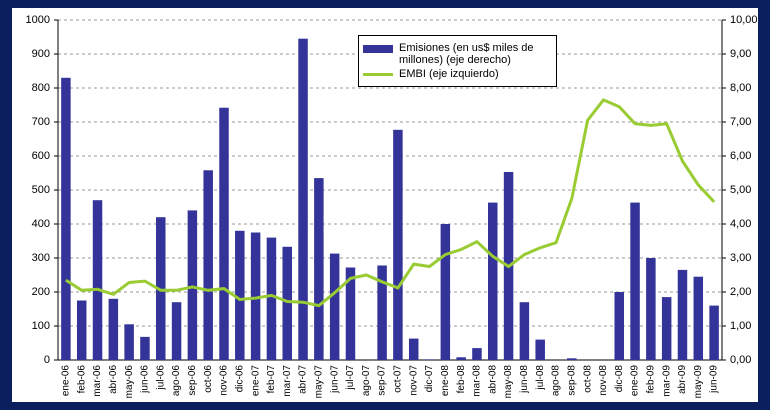 The image size is (770, 410). Describe the element at coordinates (113, 379) in the screenshot. I see `x-tick-label: abr-06` at that location.